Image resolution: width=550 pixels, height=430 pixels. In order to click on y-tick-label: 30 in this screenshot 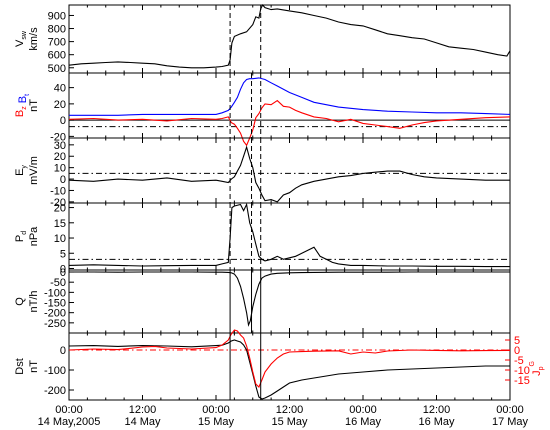, I will do `click(60, 146)`.